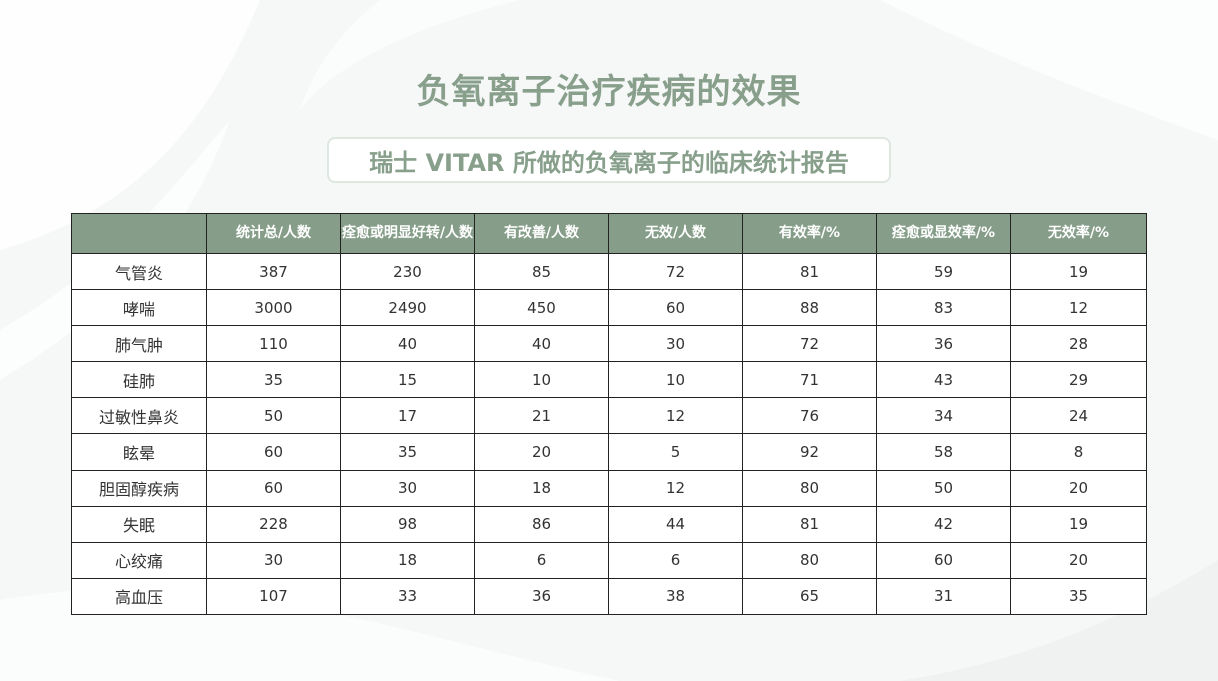  What do you see at coordinates (609, 92) in the screenshot?
I see `slide-title: 负氧离子治疗疾病的效果` at bounding box center [609, 92].